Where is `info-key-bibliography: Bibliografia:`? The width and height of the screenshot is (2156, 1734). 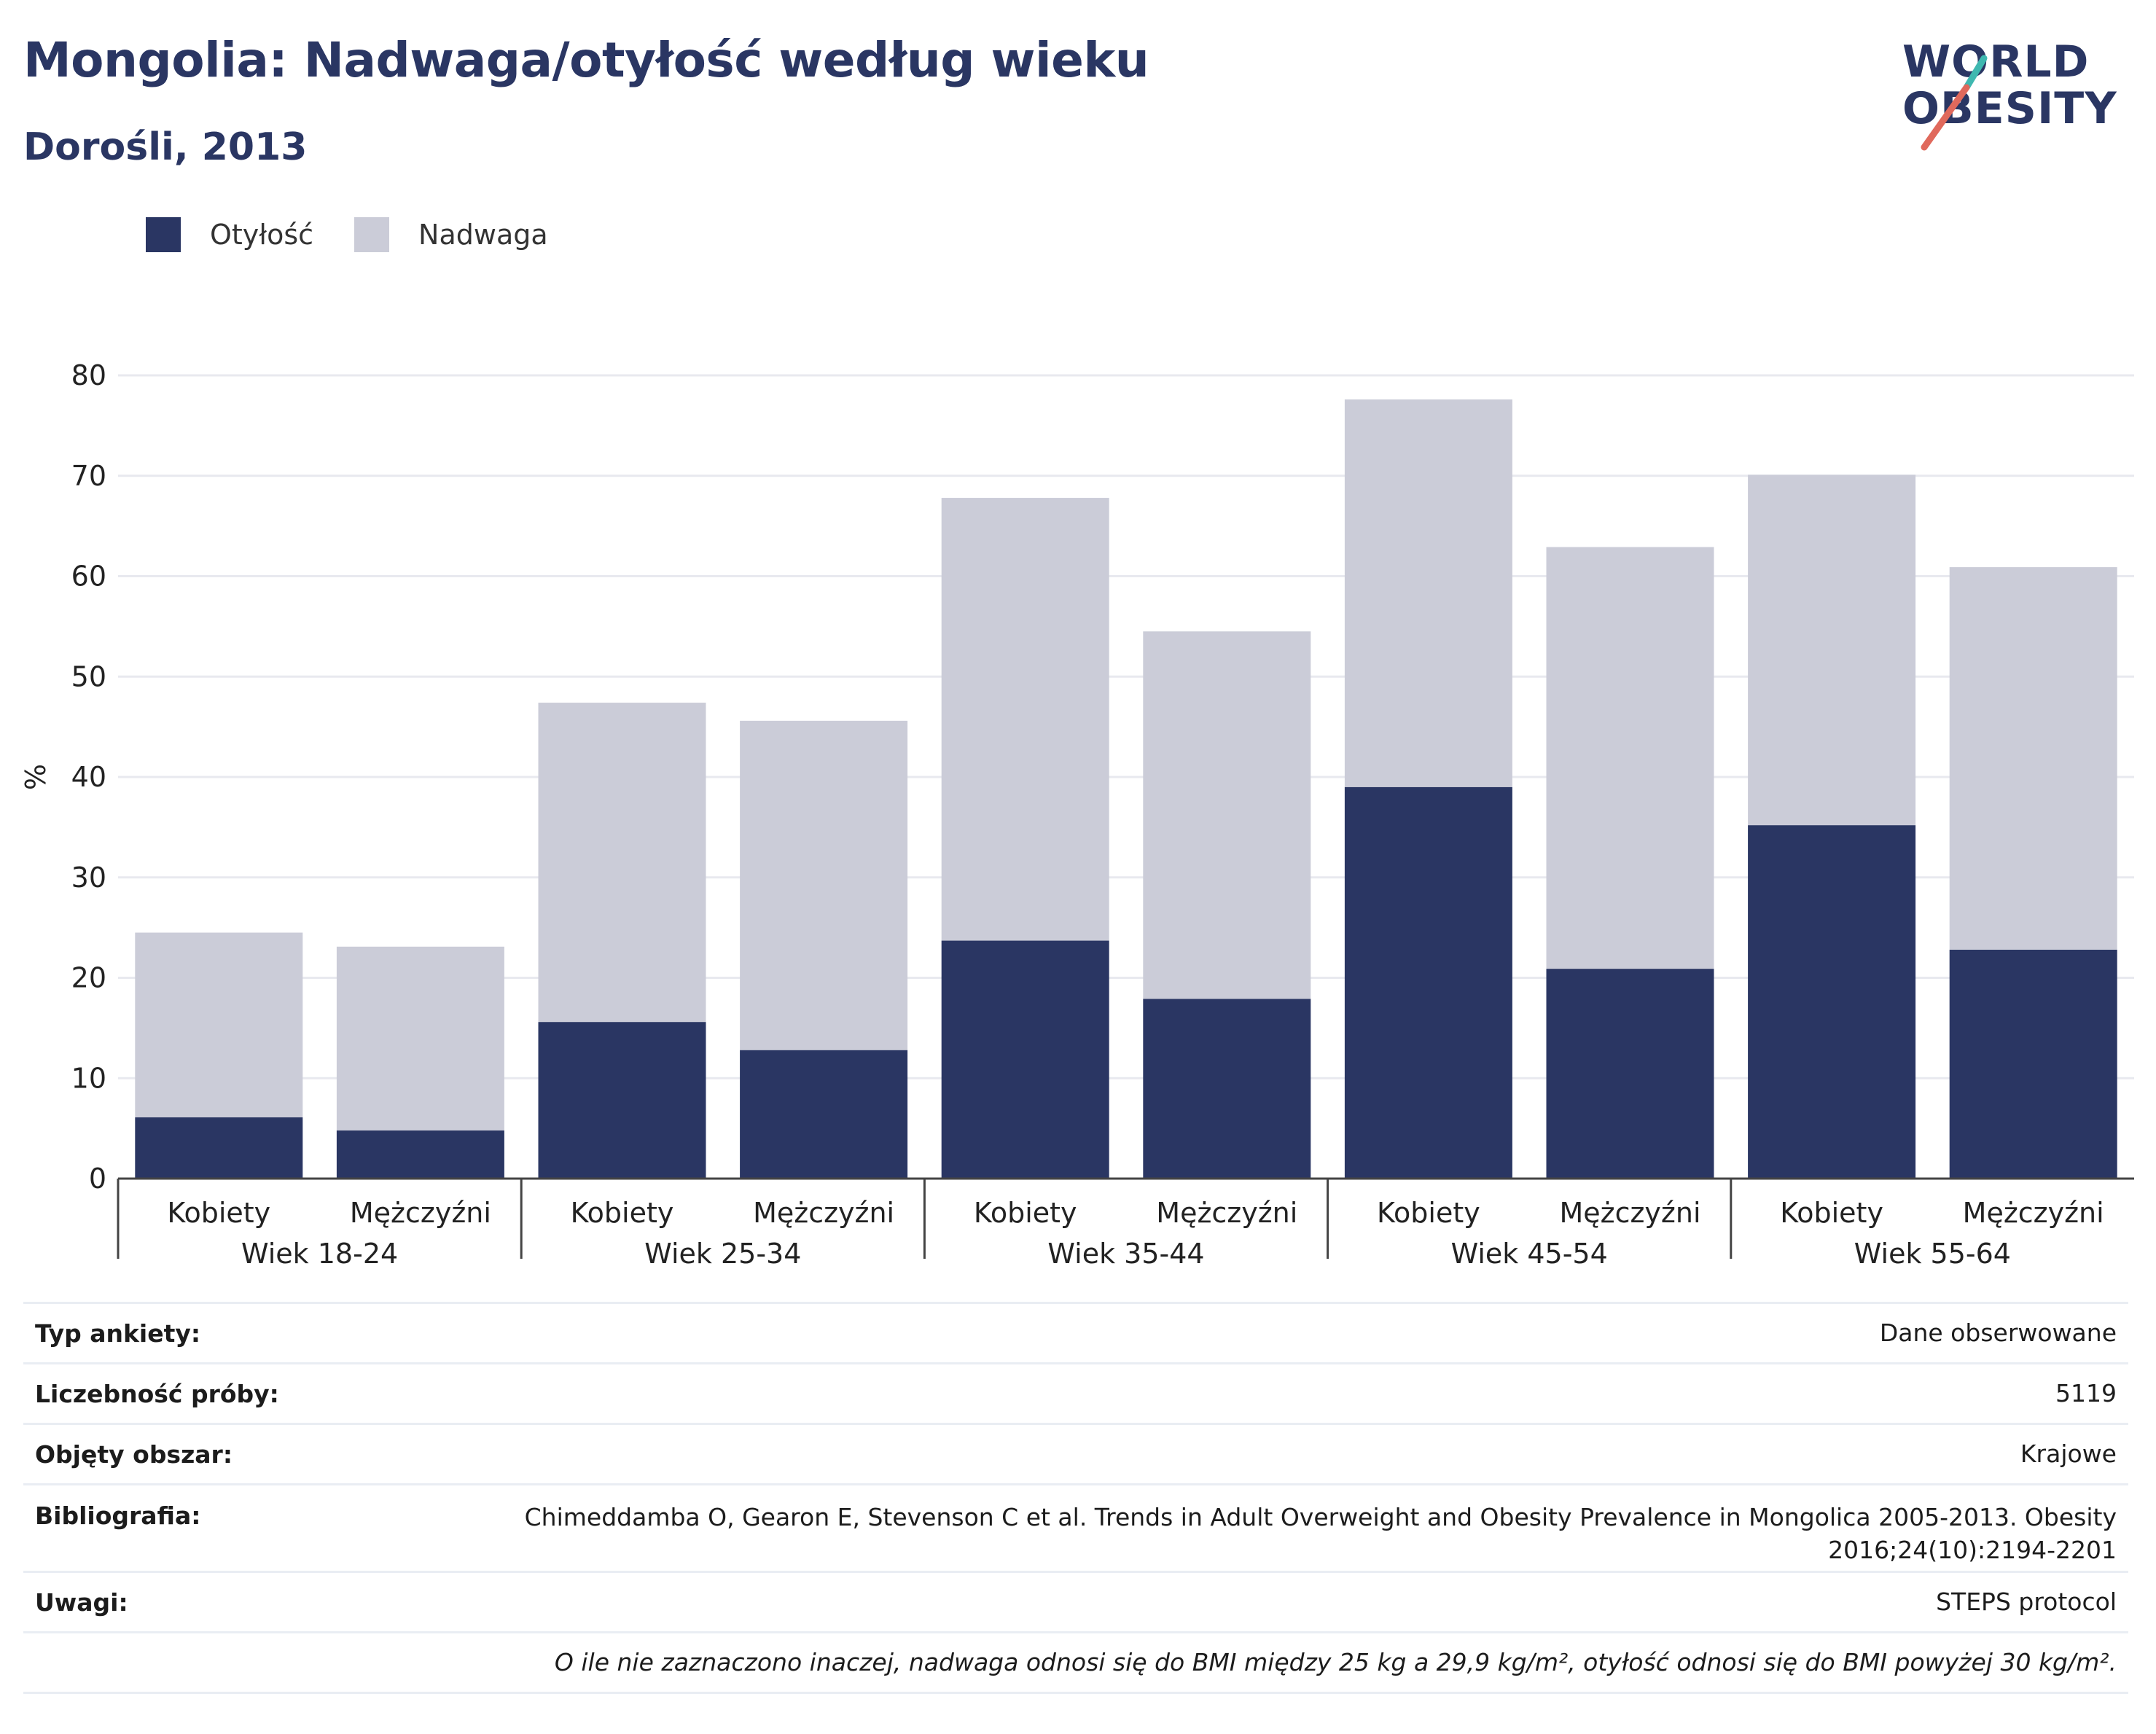
info-key-bibliography: Bibliografia: is located at coordinates (118, 1515).